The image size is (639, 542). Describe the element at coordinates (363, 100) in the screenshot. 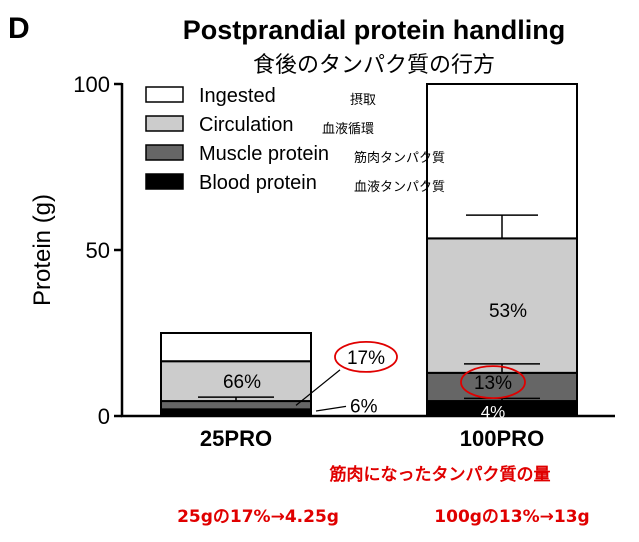

I see `legend-note: 摂取` at that location.